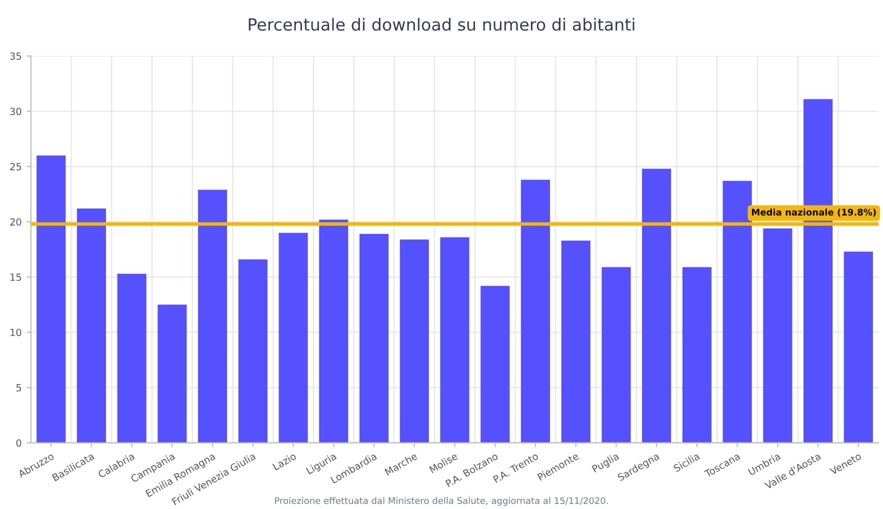  I want to click on text: Proiezione effettuata dal Ministero della Salute, aggiornata al 15/11/2020., so click(441, 501).